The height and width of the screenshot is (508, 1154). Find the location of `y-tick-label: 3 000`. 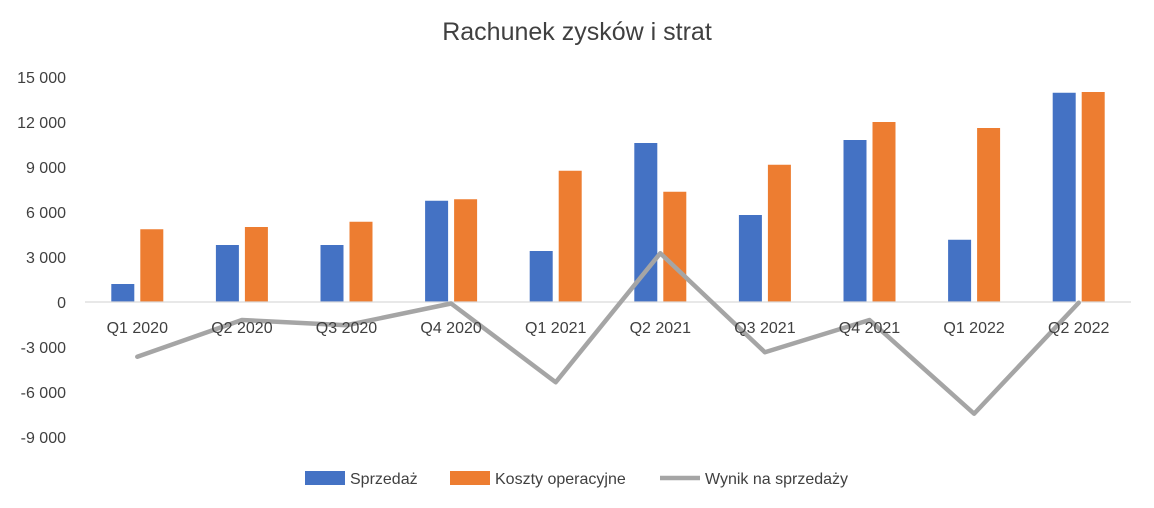

y-tick-label: 3 000 is located at coordinates (46, 258).